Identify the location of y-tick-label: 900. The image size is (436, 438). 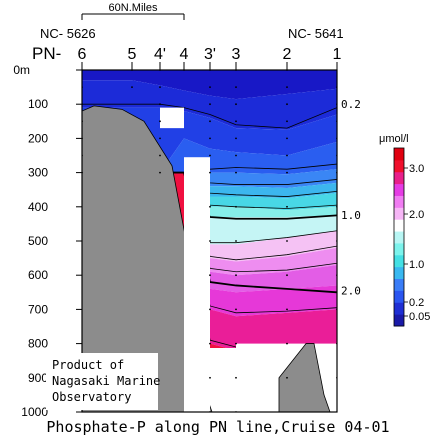
(38, 378).